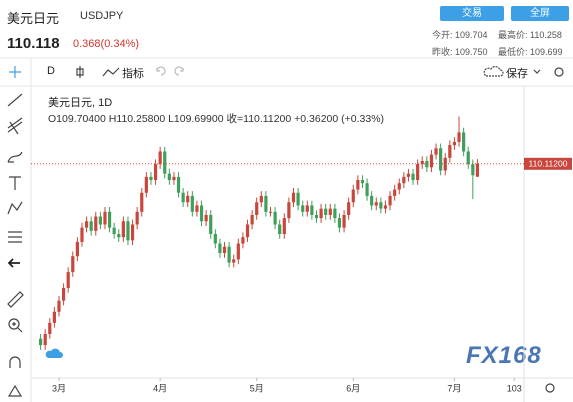 This screenshot has height=402, width=573. I want to click on fib-tool, so click(15, 126).